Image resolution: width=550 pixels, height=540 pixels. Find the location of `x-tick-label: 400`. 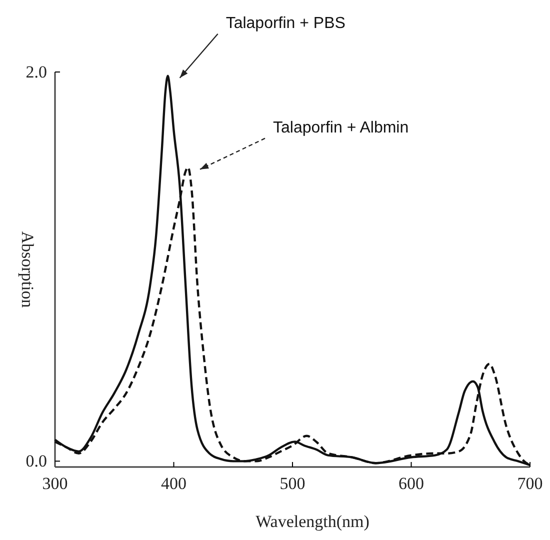

x-tick-label: 400 is located at coordinates (173, 484).